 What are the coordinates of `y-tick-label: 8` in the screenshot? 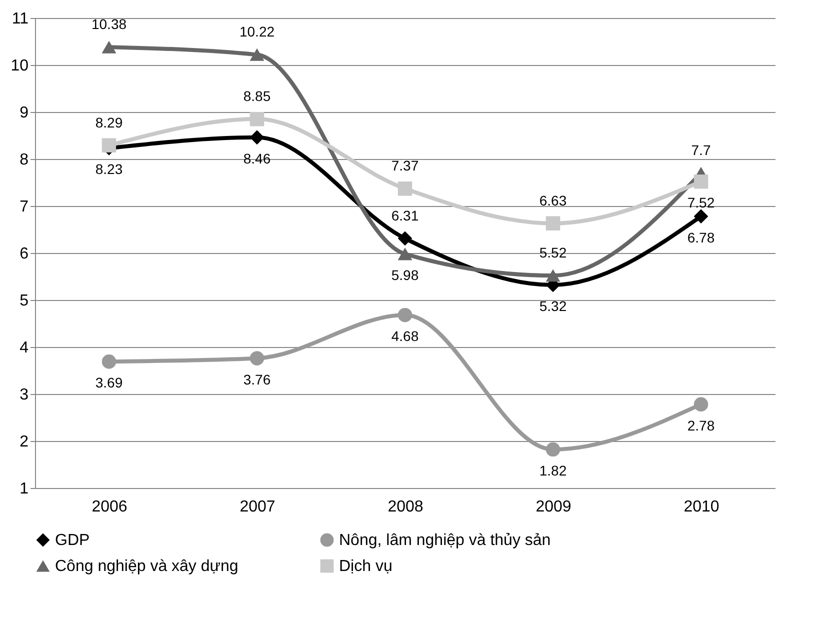 It's located at (24, 160).